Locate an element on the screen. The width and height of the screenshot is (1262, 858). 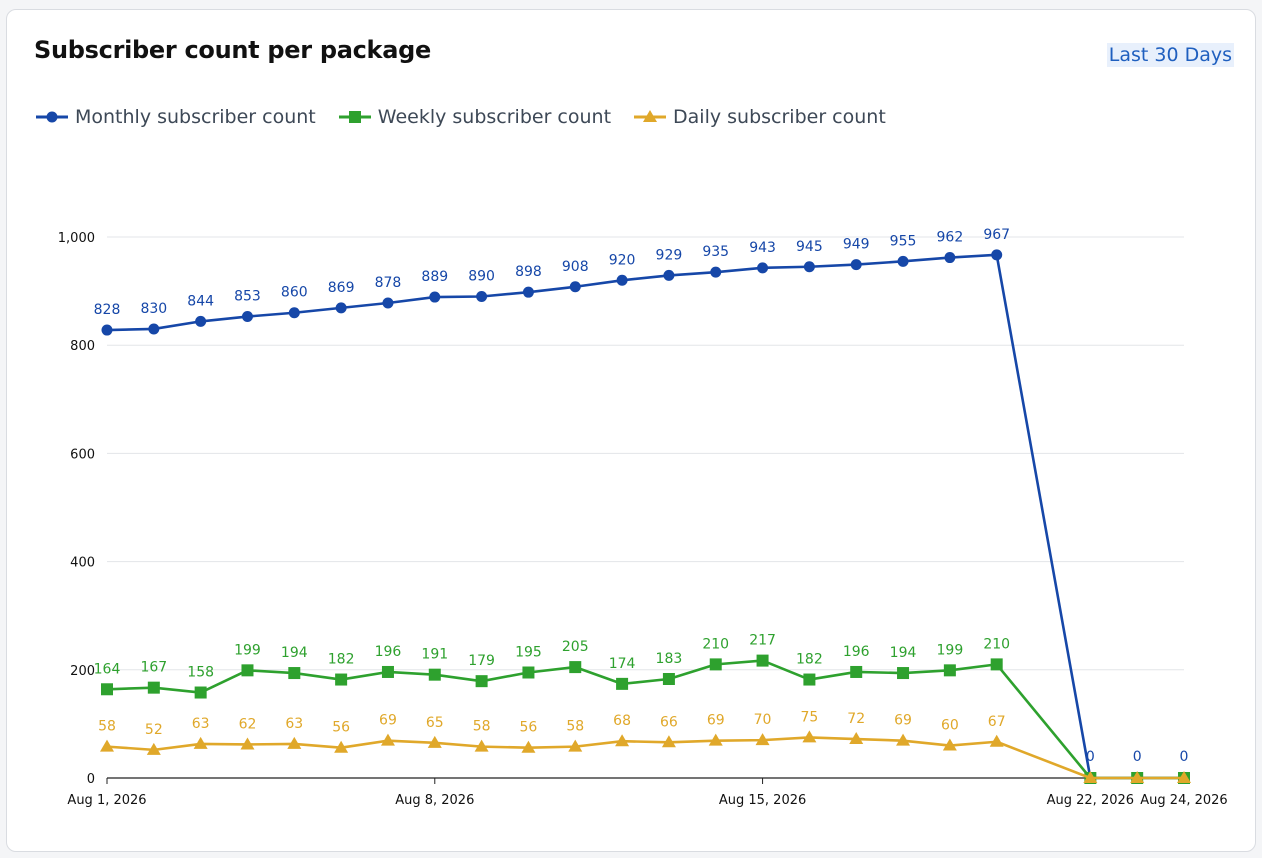
data-label: 869 is located at coordinates (341, 288).